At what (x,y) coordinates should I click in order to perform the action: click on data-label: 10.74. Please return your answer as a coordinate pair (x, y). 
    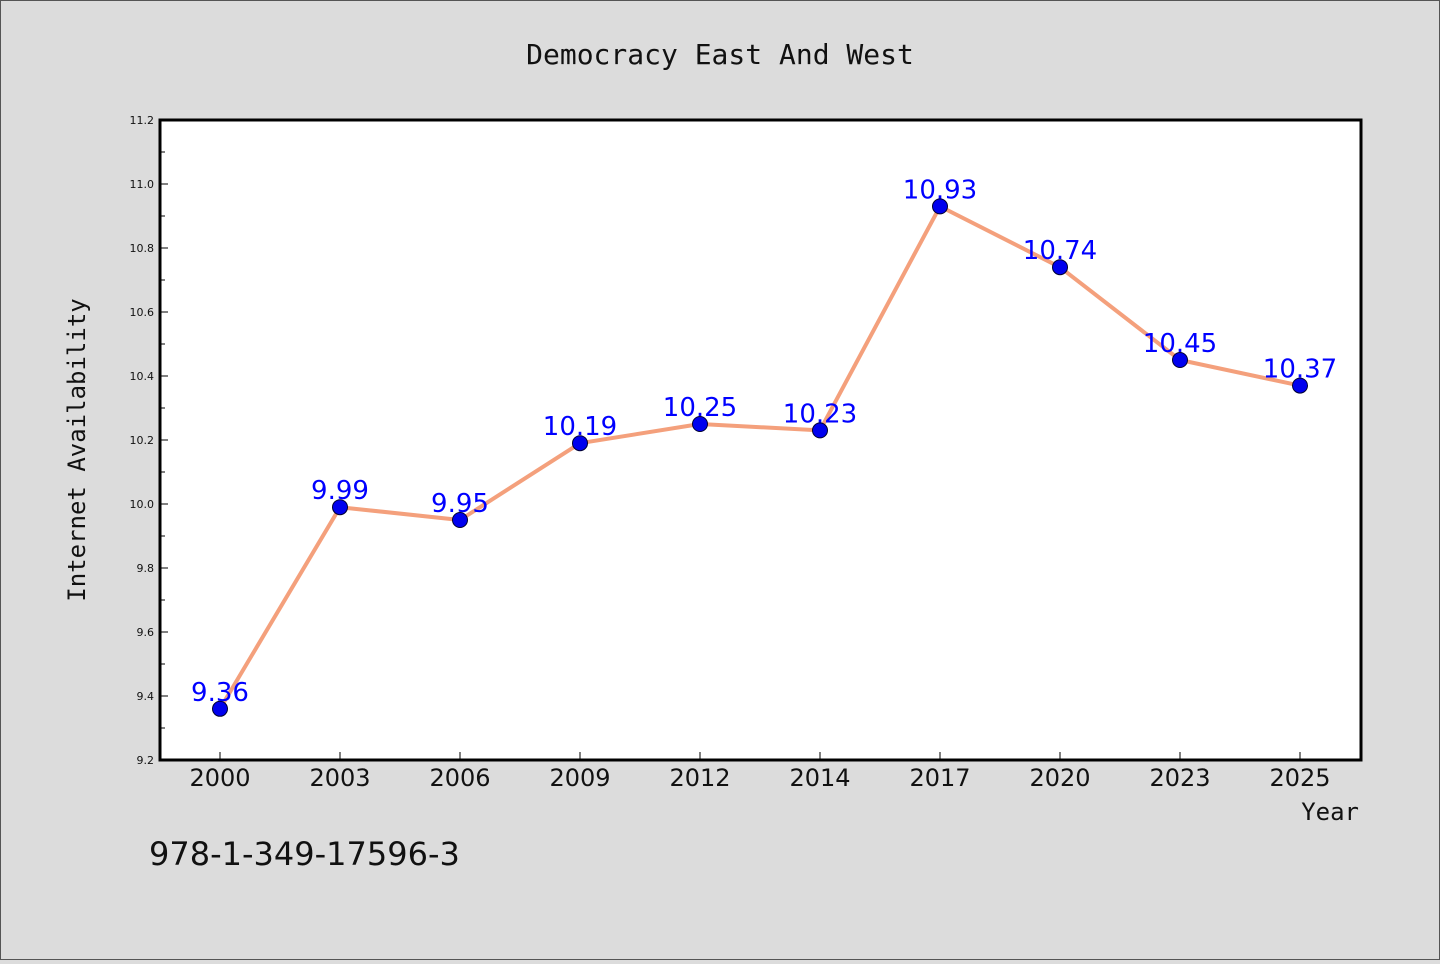
    Looking at the image, I should click on (1060, 251).